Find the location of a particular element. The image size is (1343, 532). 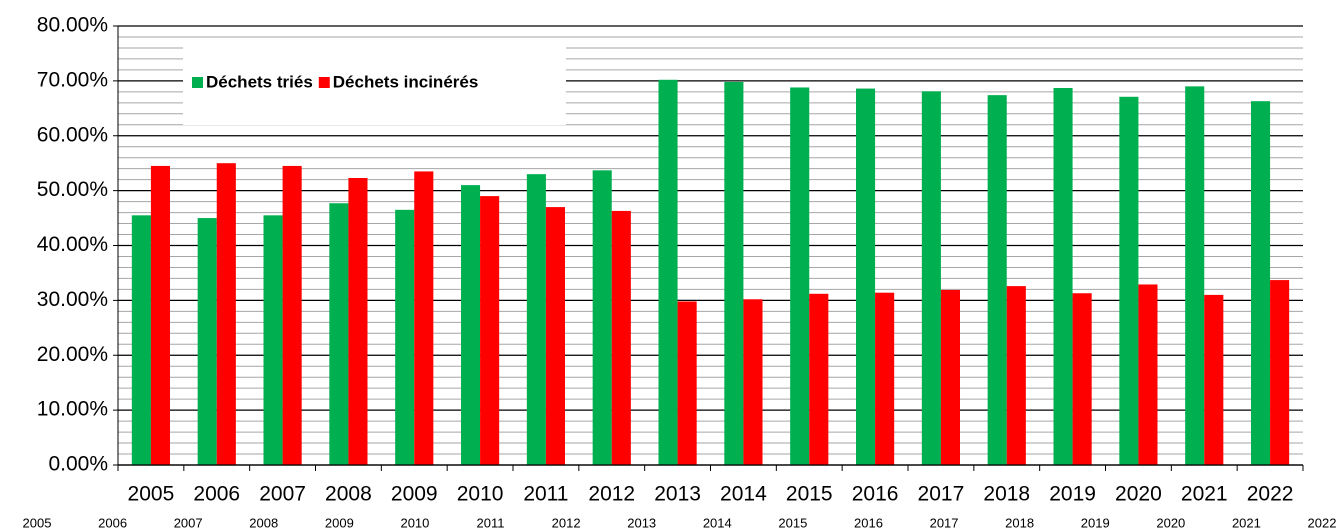

secondary-label: 2018 is located at coordinates (1019, 522).